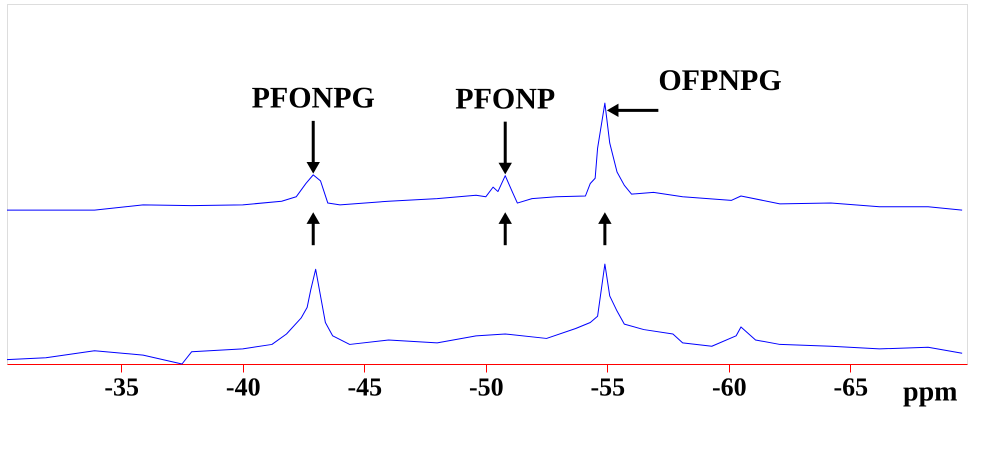  What do you see at coordinates (729, 387) in the screenshot?
I see `x-tick-label: -60` at bounding box center [729, 387].